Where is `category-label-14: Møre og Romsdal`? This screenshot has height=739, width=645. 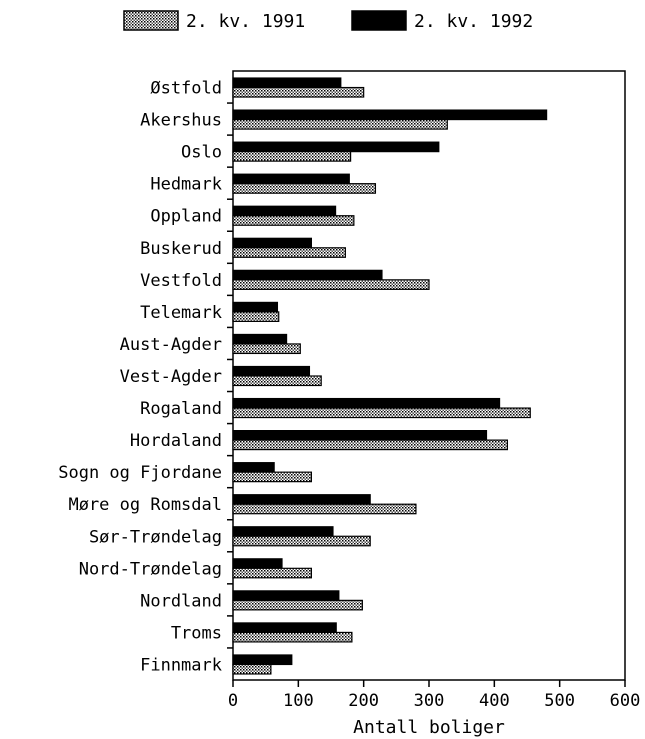 category-label-14: Møre og Romsdal is located at coordinates (145, 505).